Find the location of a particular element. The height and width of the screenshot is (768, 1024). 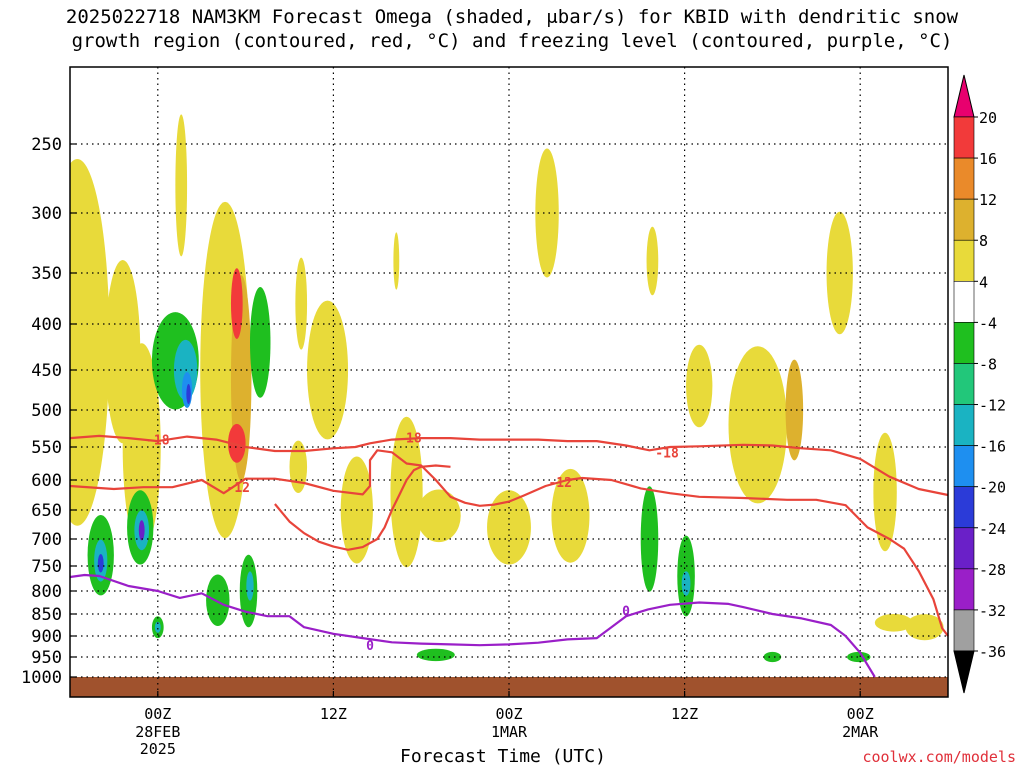

contour-label: -12 is located at coordinates (559, 483).